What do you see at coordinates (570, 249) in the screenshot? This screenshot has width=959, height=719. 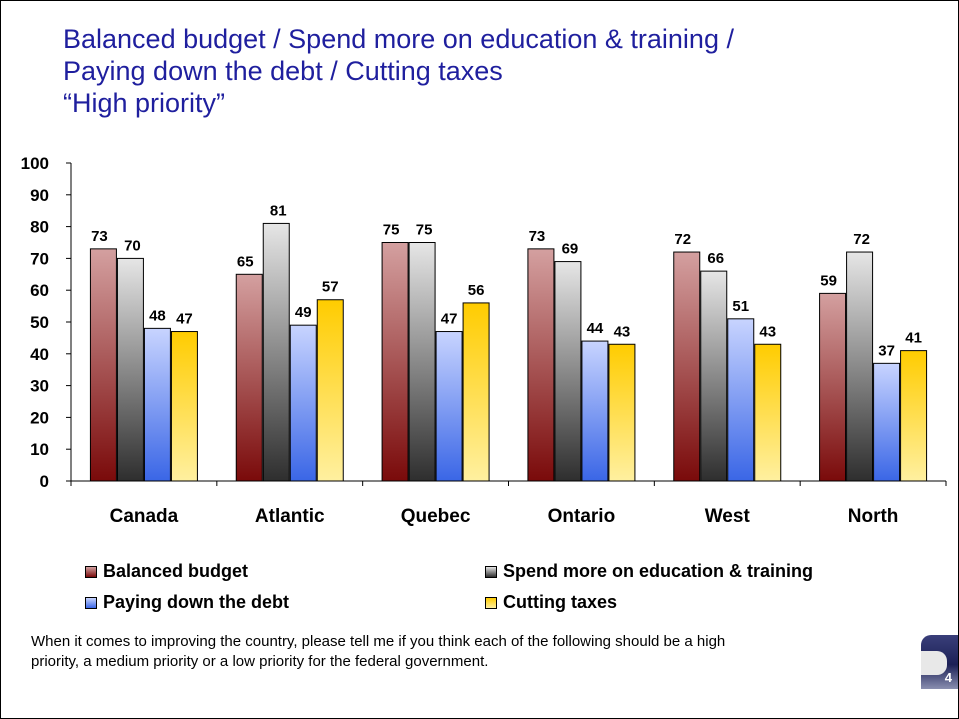 I see `data-label-ontario-spend-more-on-education-training: 69` at bounding box center [570, 249].